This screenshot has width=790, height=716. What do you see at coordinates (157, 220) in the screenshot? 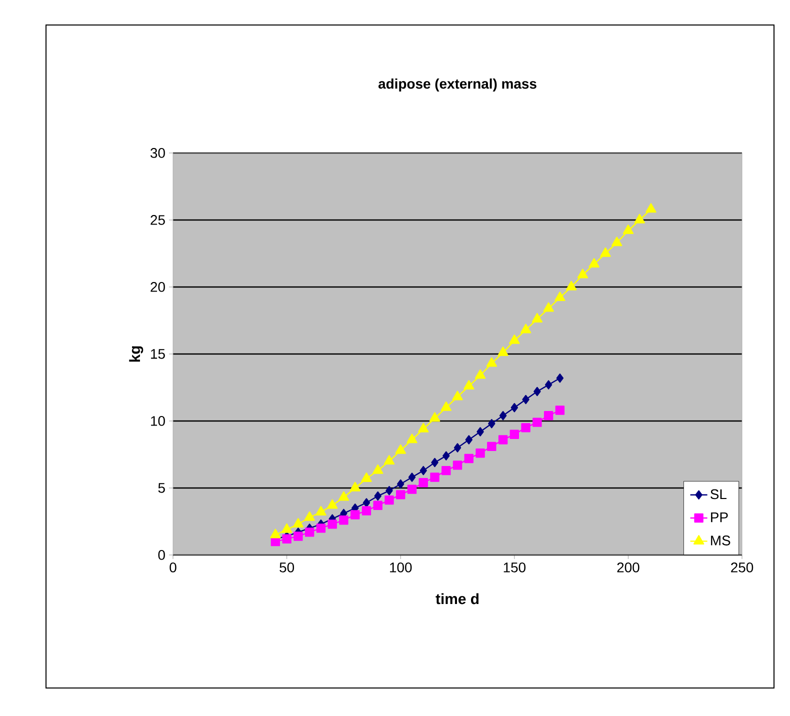
I see `y-tick-label: 25` at bounding box center [157, 220].